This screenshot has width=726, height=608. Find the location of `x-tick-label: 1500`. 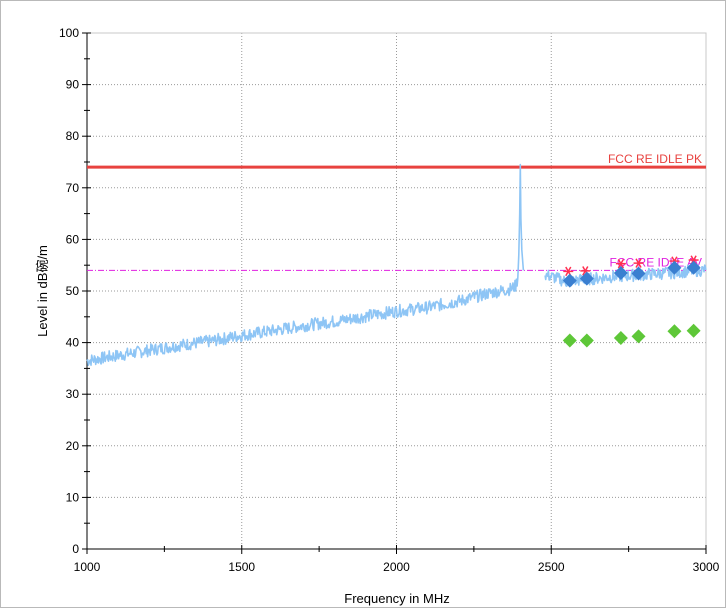

x-tick-label: 1500 is located at coordinates (241, 567).